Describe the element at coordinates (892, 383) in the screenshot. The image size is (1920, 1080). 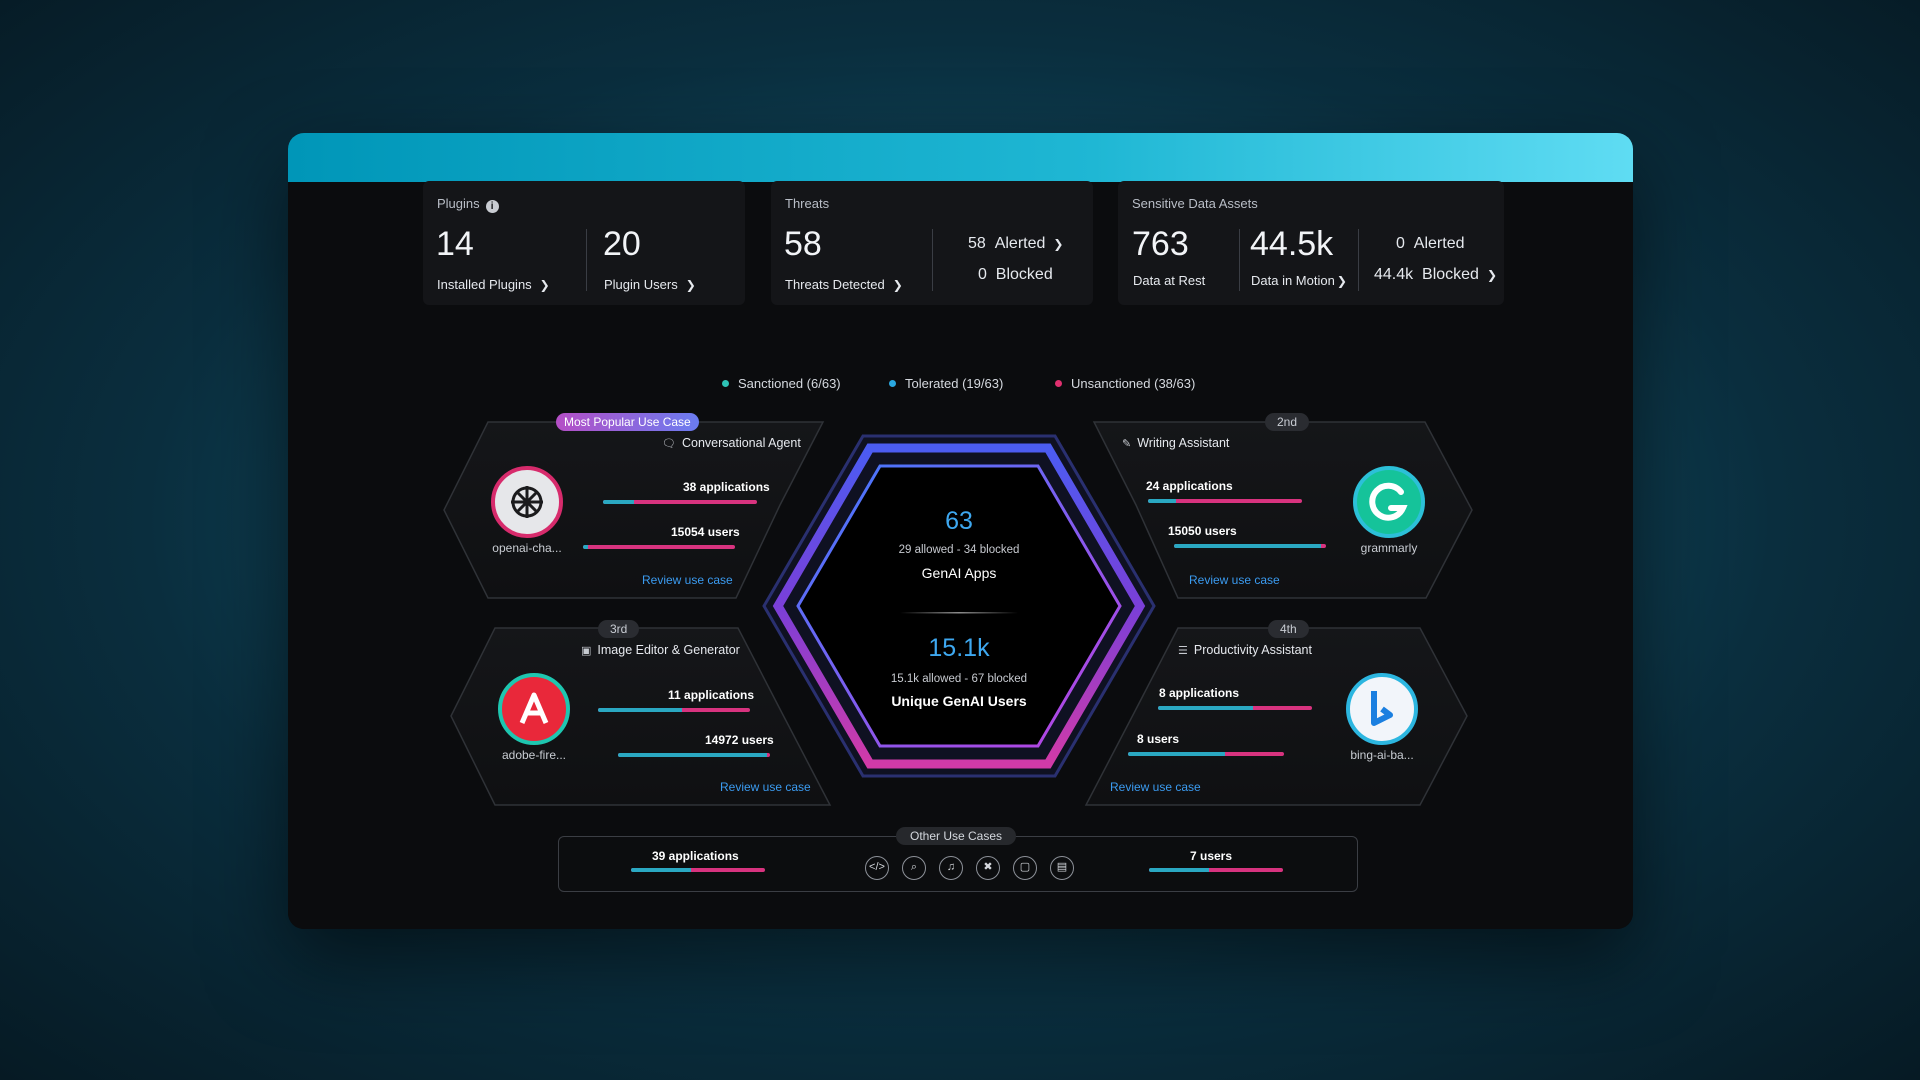
I see `tolerated-dot` at that location.